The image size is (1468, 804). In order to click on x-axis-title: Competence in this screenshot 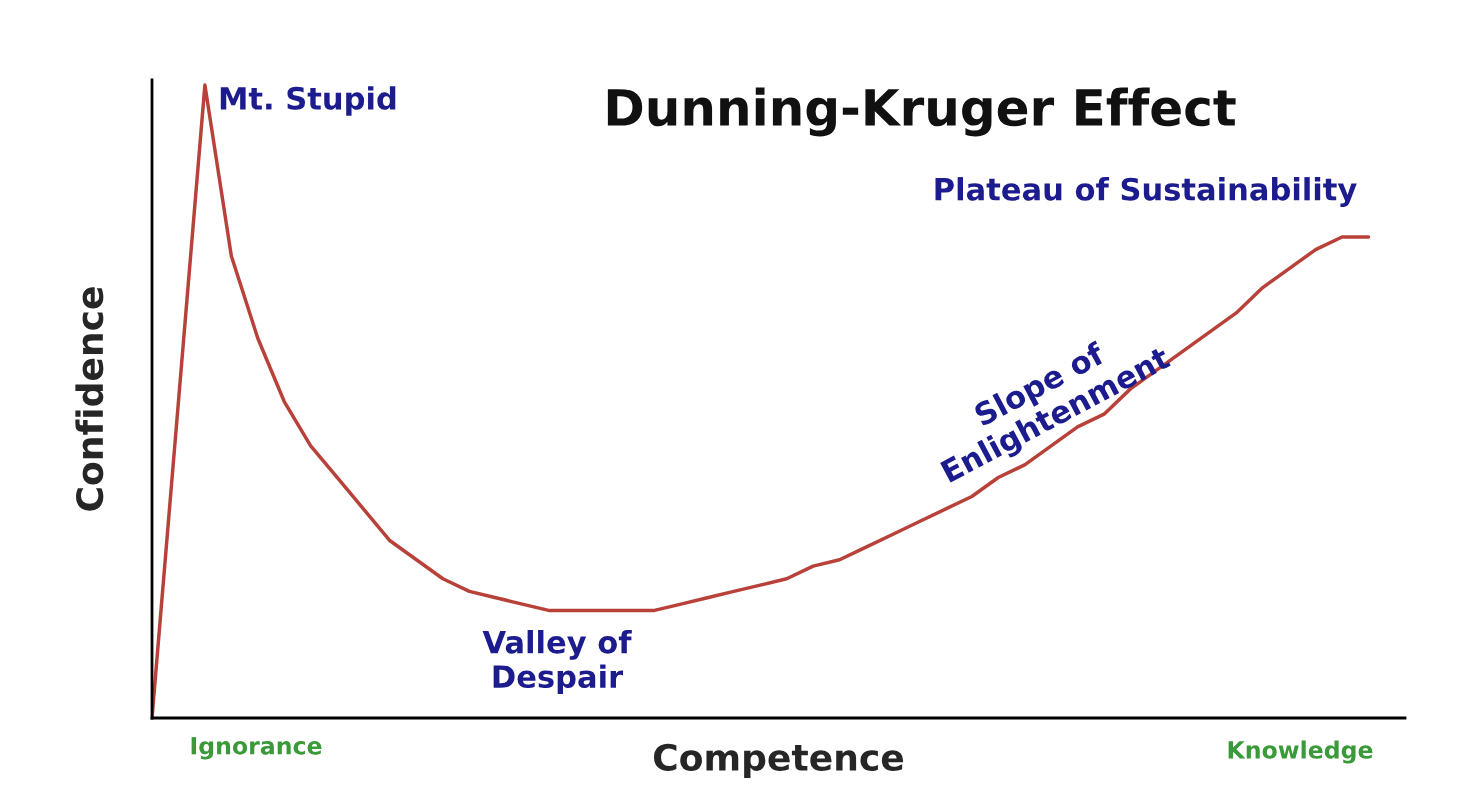, I will do `click(778, 760)`.